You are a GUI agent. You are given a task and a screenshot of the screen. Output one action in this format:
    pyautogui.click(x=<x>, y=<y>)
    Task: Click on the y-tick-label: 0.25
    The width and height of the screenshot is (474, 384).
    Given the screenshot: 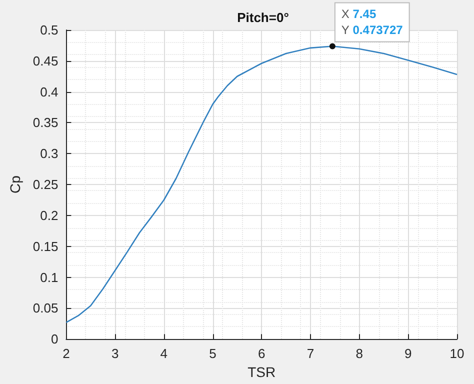 What is the action you would take?
    pyautogui.click(x=45, y=184)
    